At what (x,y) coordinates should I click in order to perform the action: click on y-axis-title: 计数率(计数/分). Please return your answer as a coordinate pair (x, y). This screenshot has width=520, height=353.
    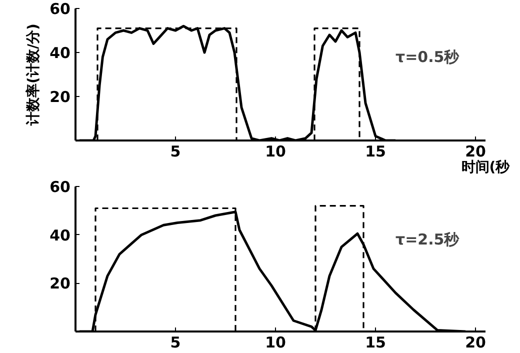
    Looking at the image, I should click on (33, 75).